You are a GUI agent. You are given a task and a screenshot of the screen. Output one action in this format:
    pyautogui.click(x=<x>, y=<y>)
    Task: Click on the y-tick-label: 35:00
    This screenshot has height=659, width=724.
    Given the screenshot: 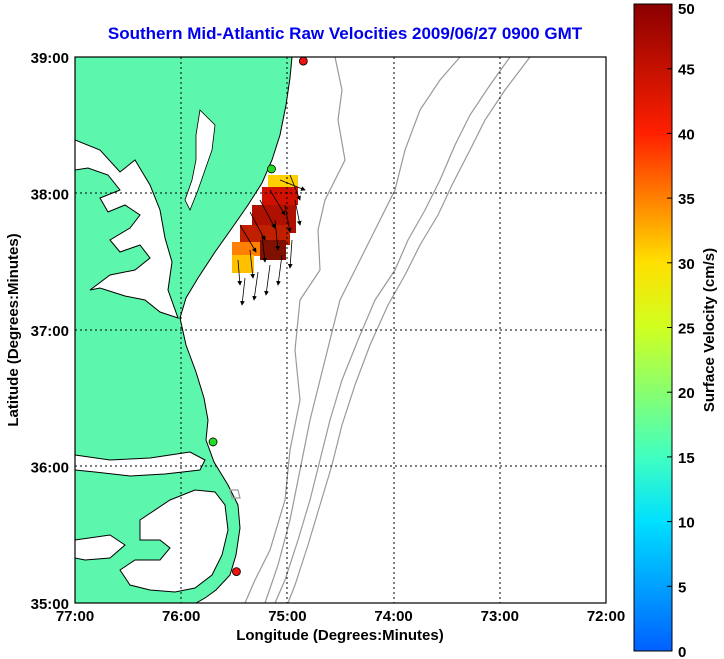 What is the action you would take?
    pyautogui.click(x=50, y=604)
    